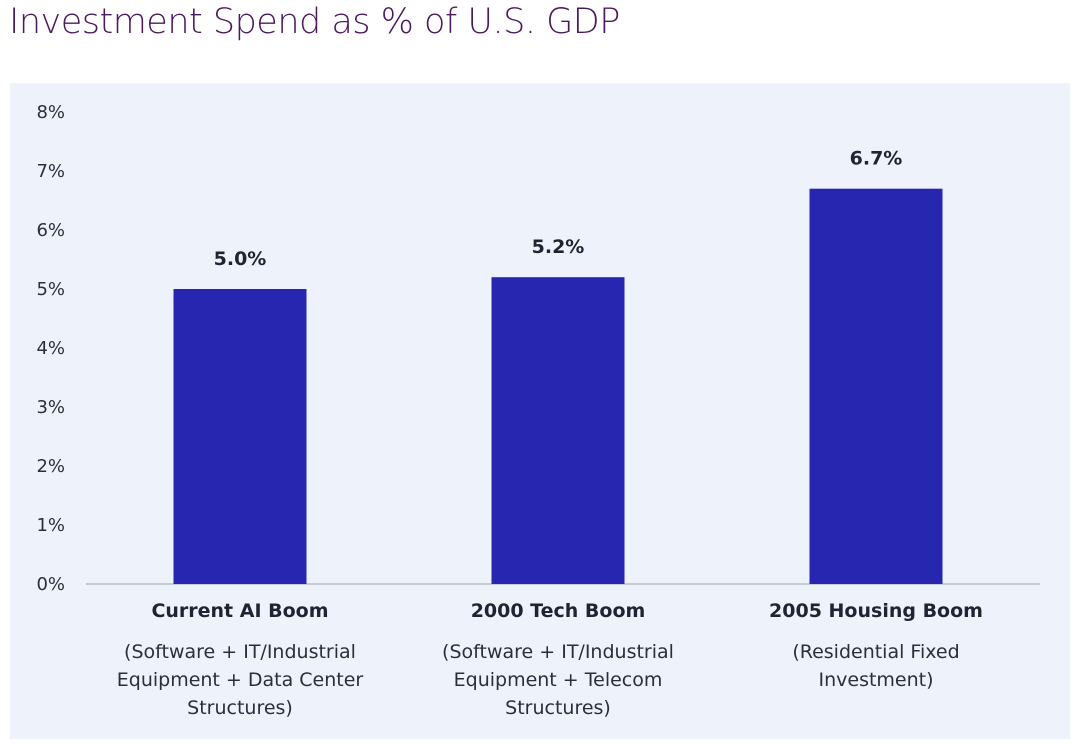  What do you see at coordinates (50, 348) in the screenshot?
I see `y-tick-label: 4%` at bounding box center [50, 348].